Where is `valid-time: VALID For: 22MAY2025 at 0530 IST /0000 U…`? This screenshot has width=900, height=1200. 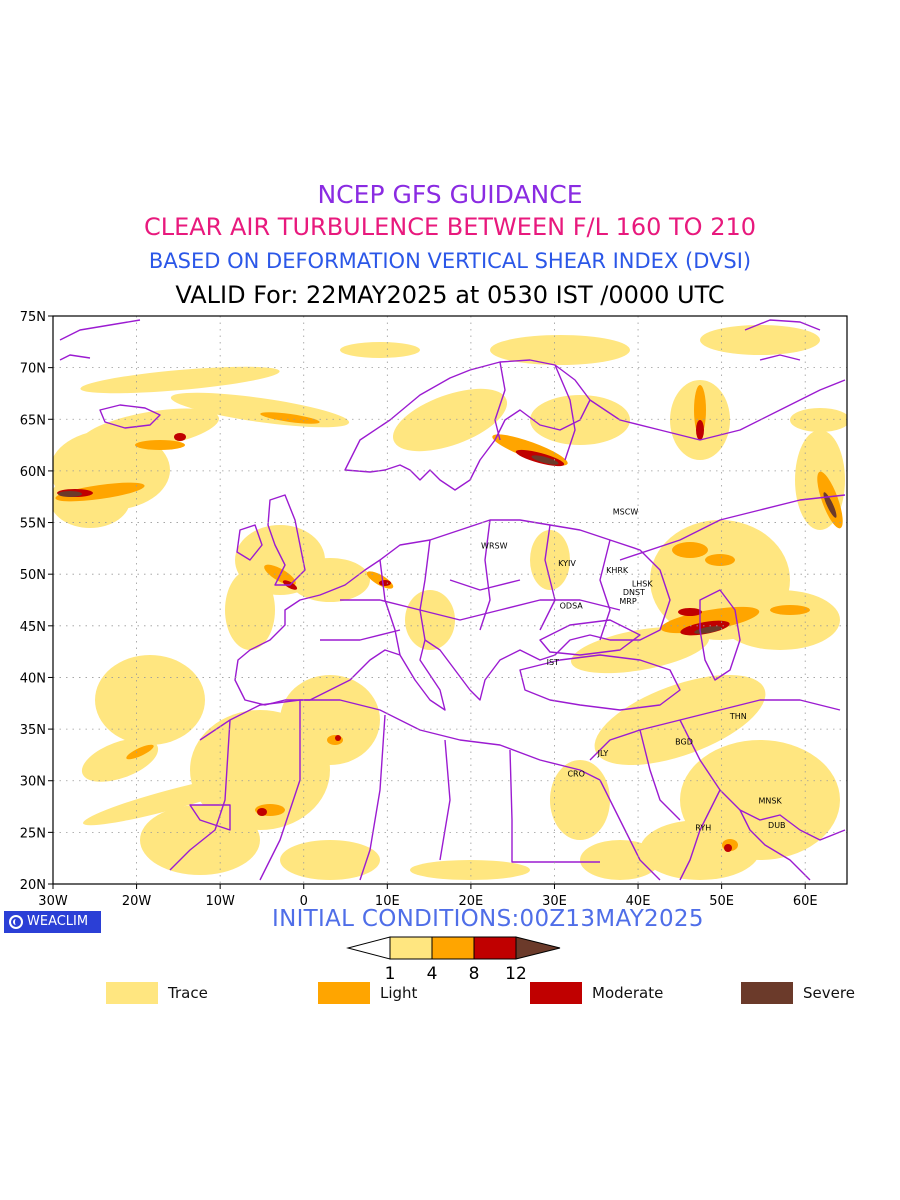
valid-time: VALID For: 22MAY2025 at 0530 IST /0000 U… is located at coordinates (450, 295).